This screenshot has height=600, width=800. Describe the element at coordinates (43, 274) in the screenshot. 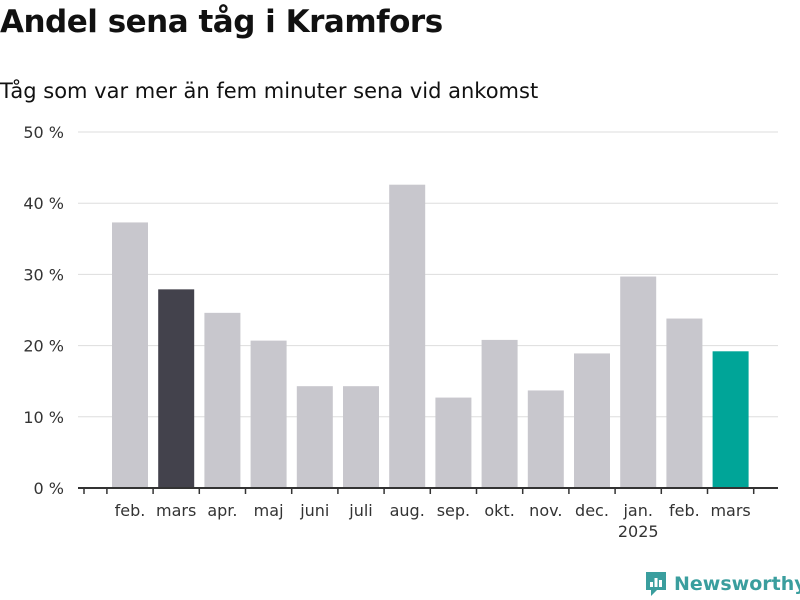

I see `y-tick-label: 30 %` at that location.